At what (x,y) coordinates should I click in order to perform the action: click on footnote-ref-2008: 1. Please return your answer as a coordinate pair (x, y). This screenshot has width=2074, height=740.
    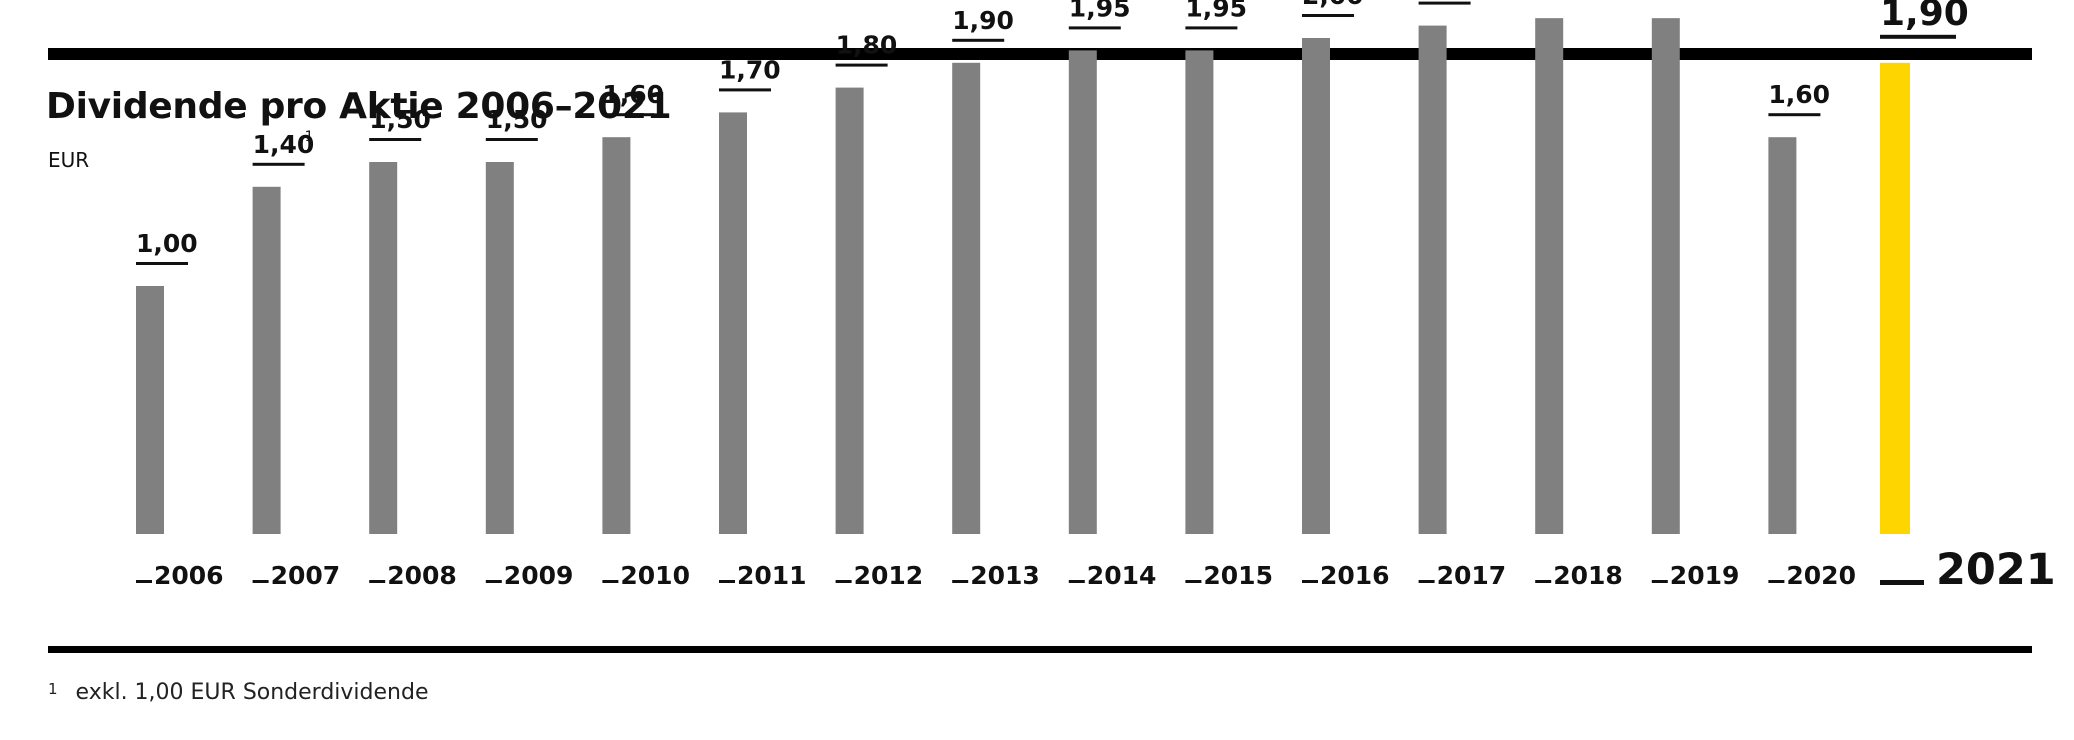
    Looking at the image, I should click on (425, 112).